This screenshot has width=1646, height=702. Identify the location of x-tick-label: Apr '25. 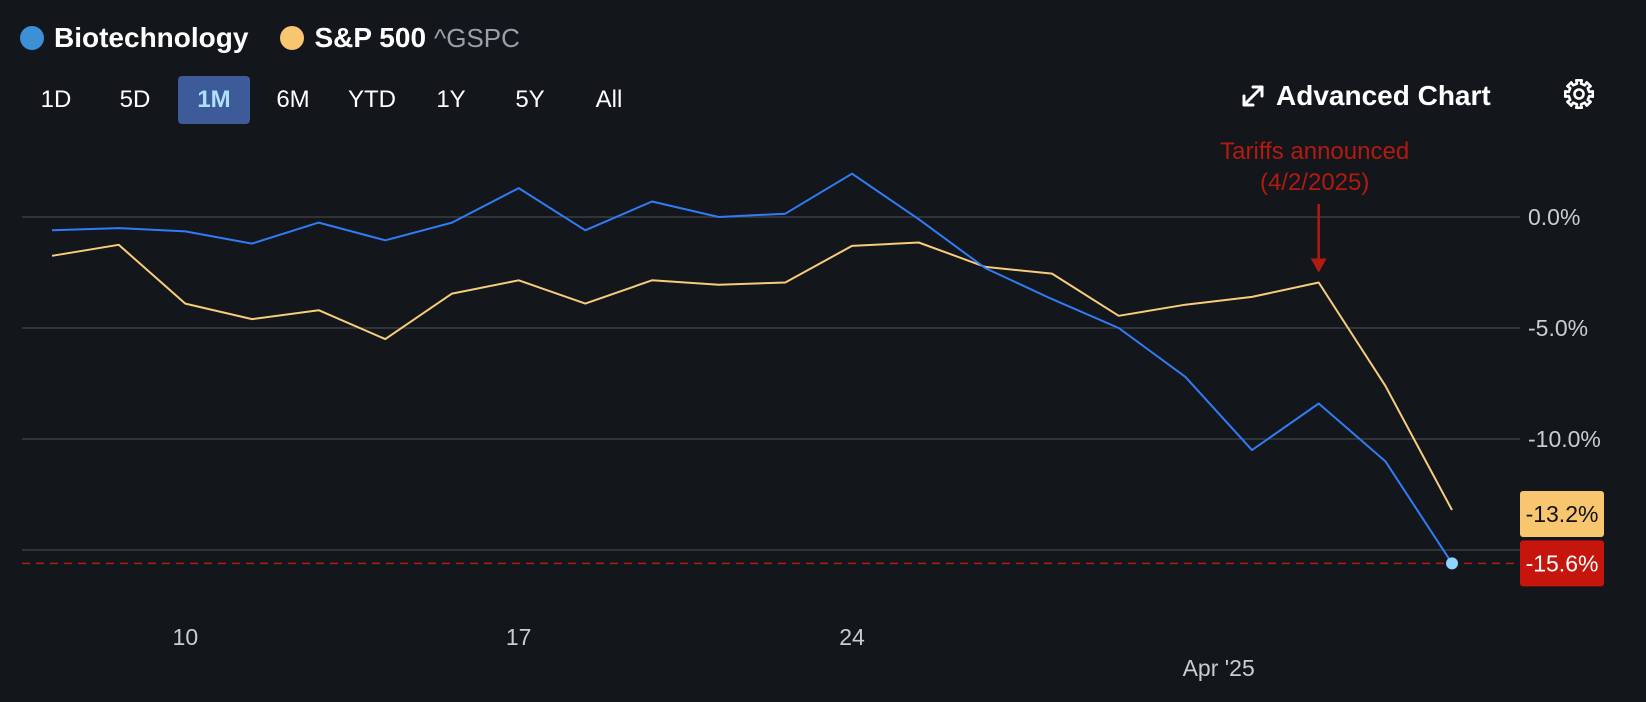
(1219, 668).